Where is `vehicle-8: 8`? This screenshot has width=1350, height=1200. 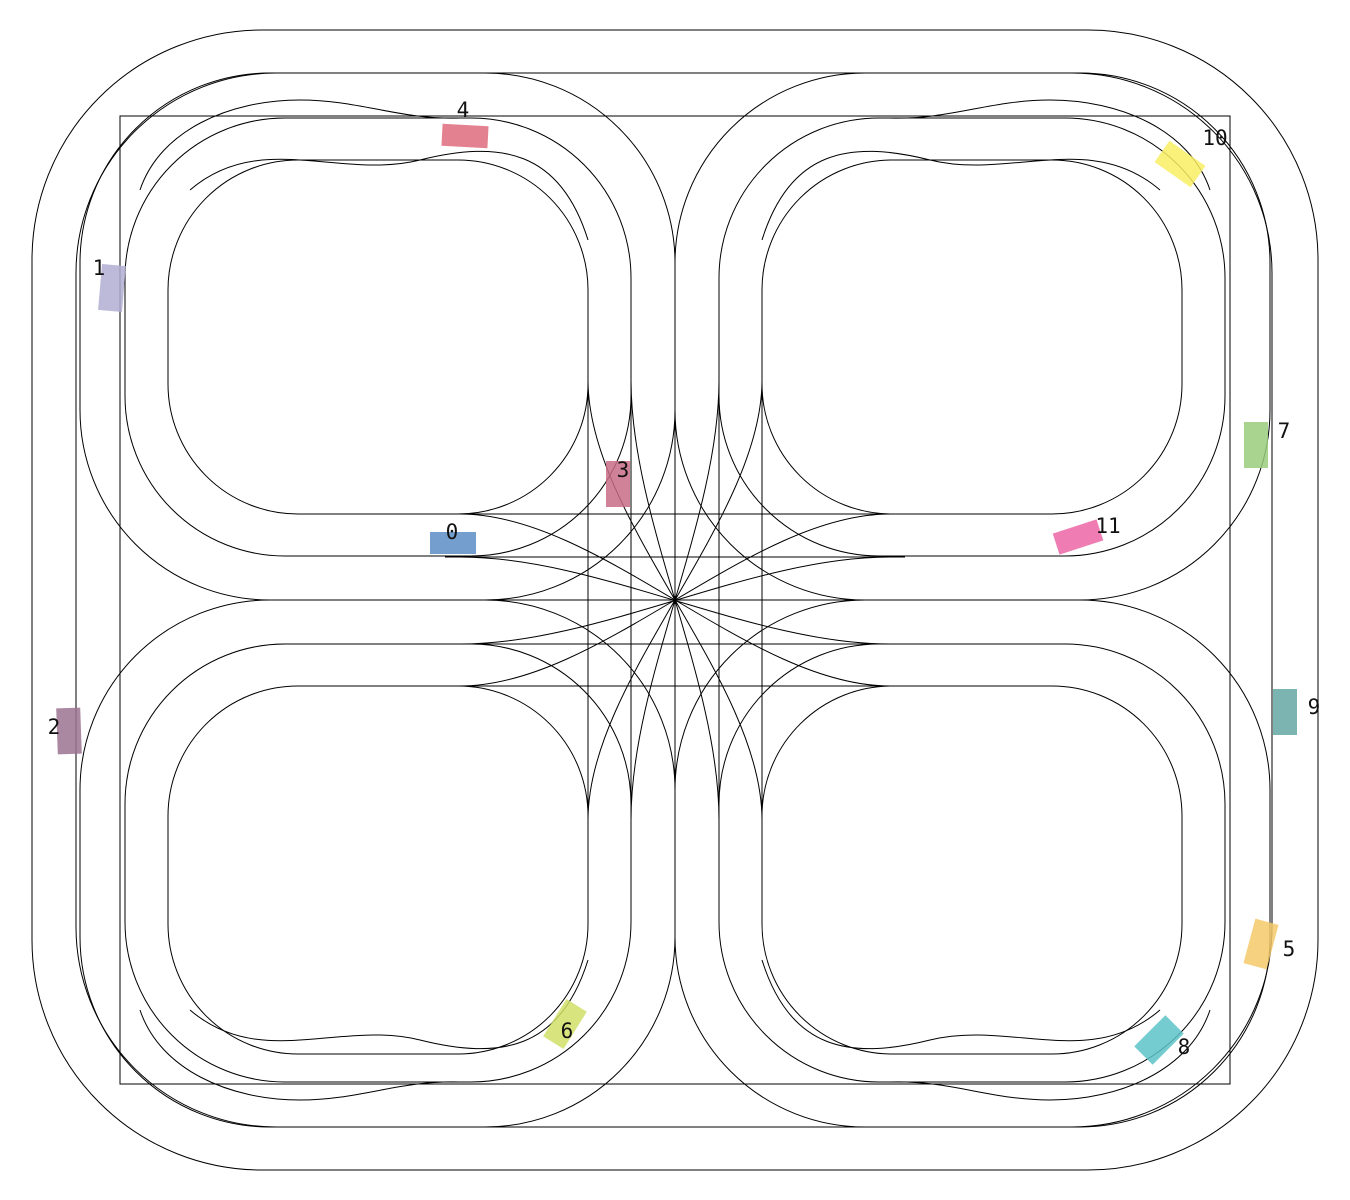
vehicle-8: 8 is located at coordinates (1162, 1040).